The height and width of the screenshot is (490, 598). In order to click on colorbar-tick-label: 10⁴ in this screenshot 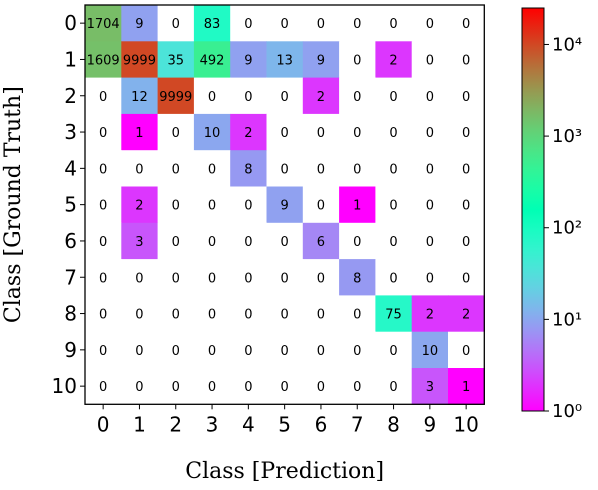, I will do `click(567, 44)`.